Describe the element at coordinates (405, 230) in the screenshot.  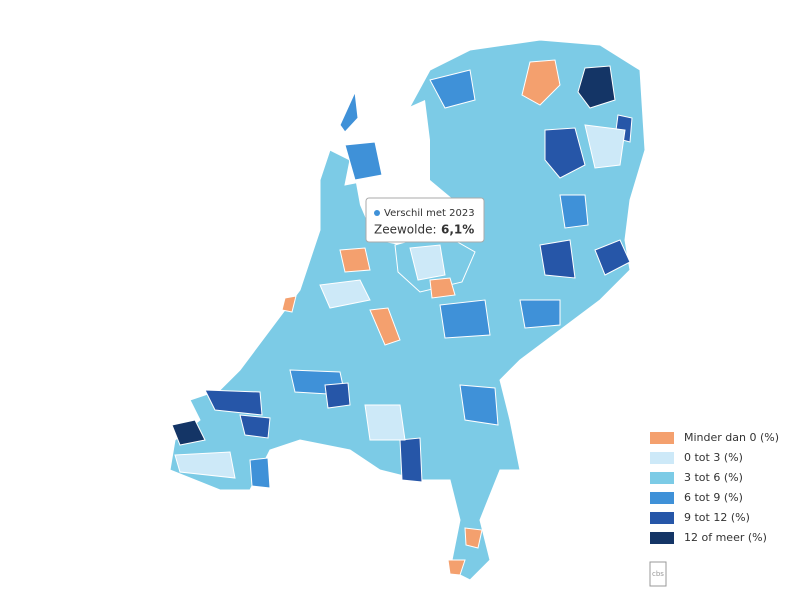
I see `tooltip-name: Zeewolde:` at that location.